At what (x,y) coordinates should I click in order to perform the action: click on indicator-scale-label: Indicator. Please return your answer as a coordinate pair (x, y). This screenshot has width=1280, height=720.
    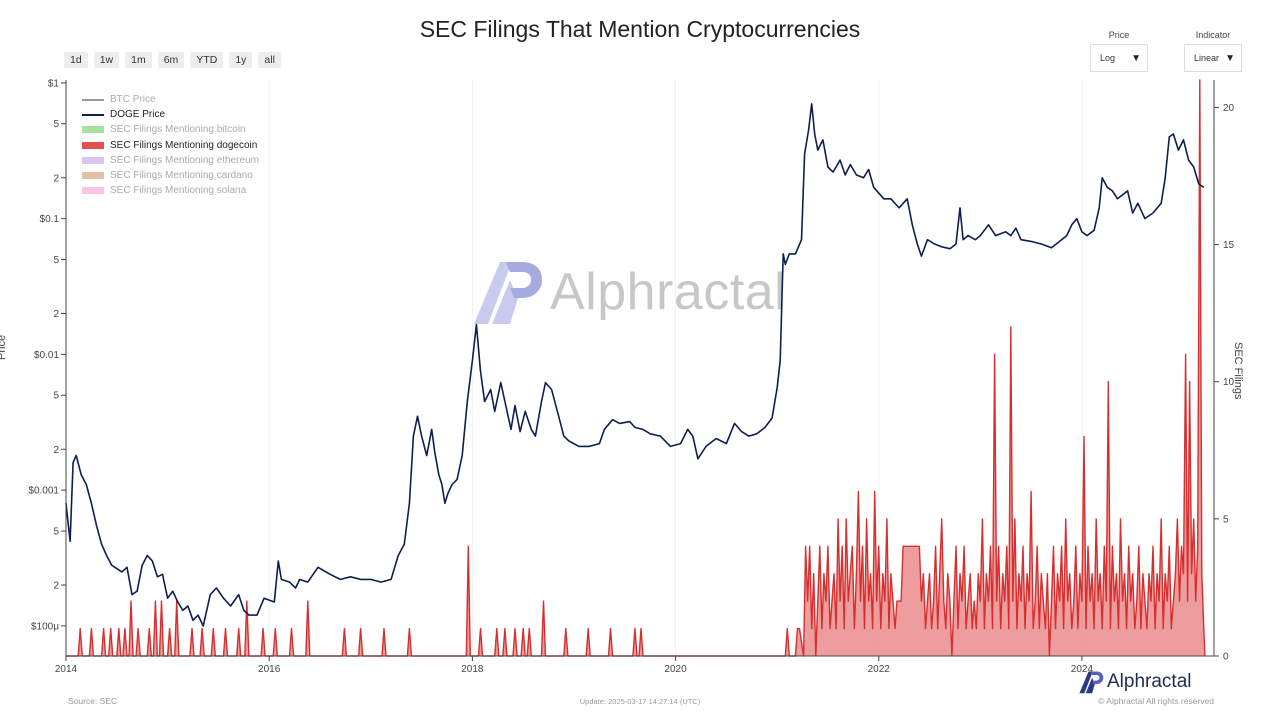
    Looking at the image, I should click on (1213, 35).